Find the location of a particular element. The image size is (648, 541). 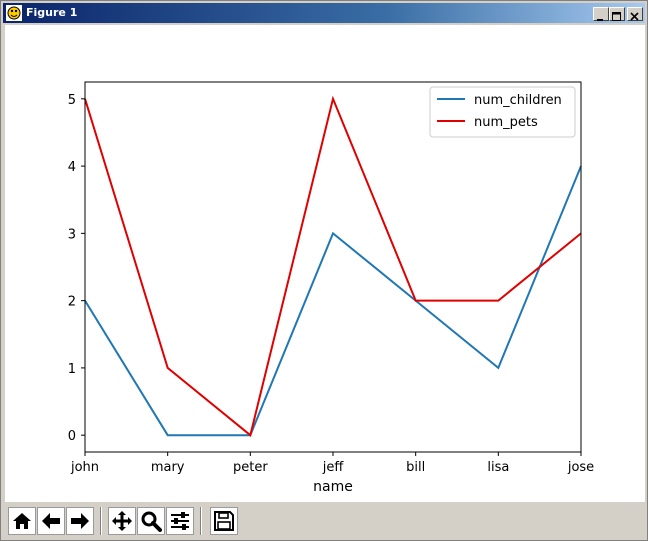

x-axis-label: name is located at coordinates (333, 487).